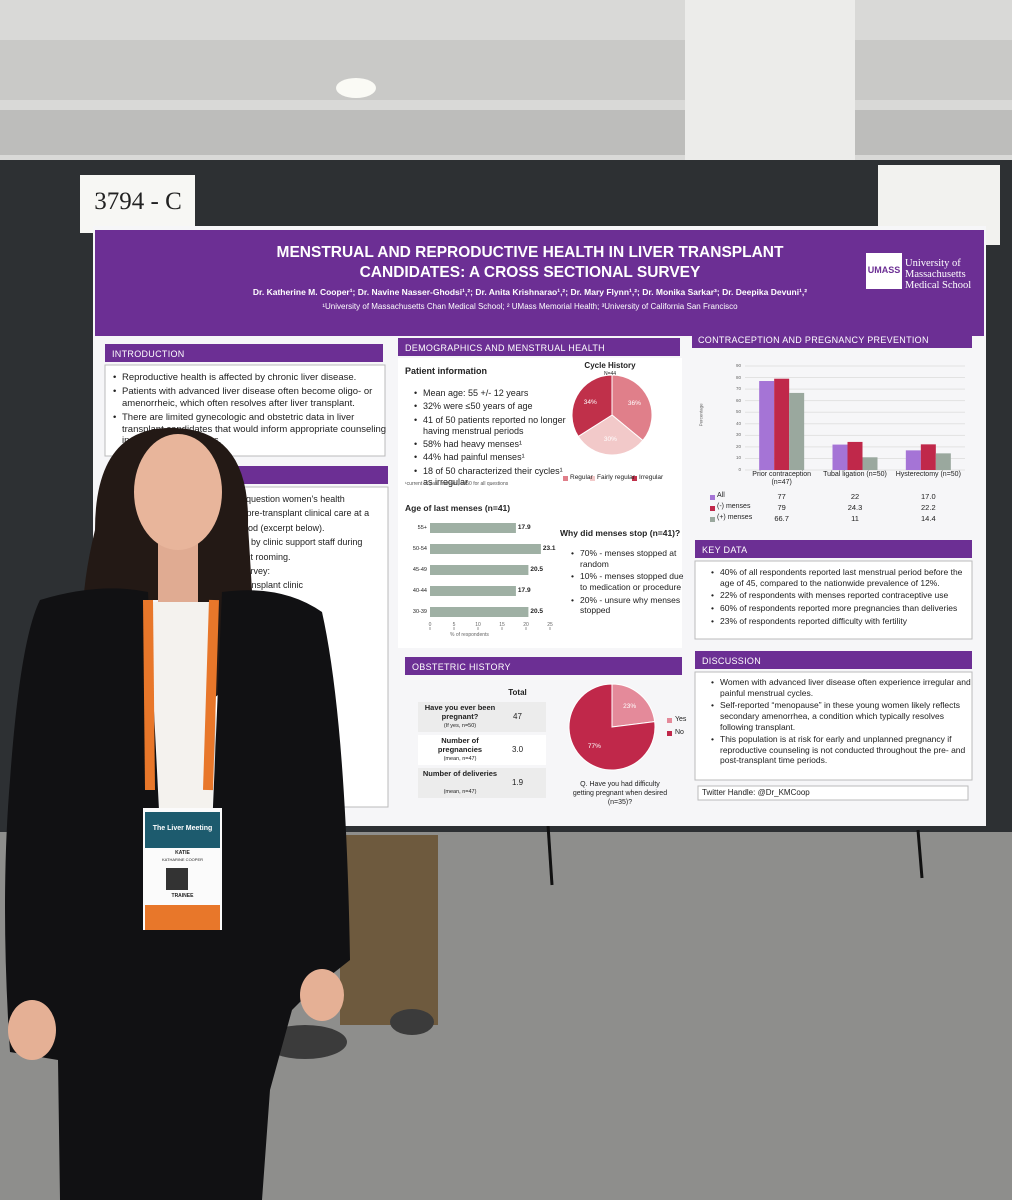 This screenshot has width=1012, height=1200. Describe the element at coordinates (419, 549) in the screenshot. I see `y-tick-label: 50-54` at that location.